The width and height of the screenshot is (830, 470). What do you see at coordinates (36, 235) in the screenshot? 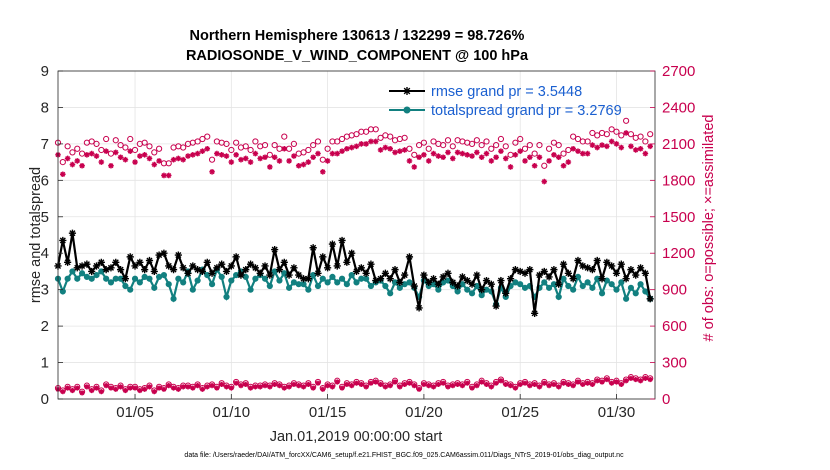
I see `y-axis-left-label: rmse and totalspread` at bounding box center [36, 235].